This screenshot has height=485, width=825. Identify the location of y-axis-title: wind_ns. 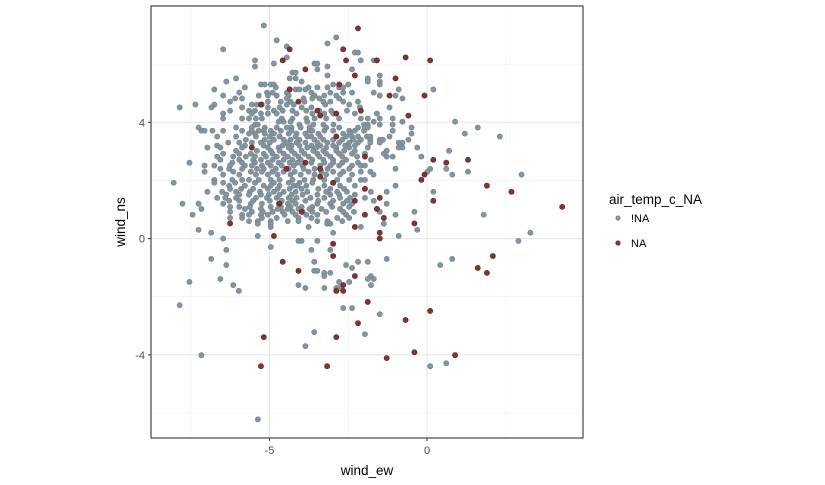
(120, 222).